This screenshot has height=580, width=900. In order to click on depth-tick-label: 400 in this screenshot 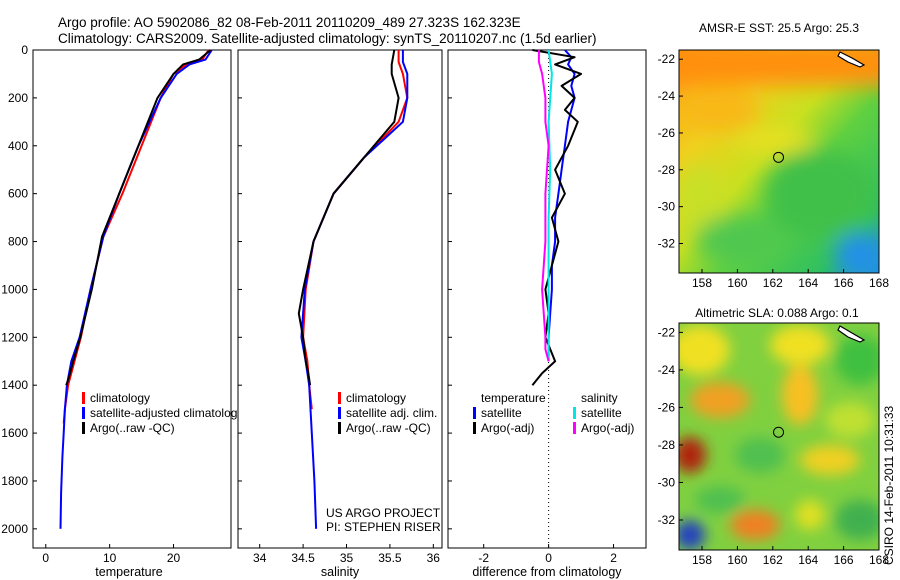, I will do `click(18, 146)`.